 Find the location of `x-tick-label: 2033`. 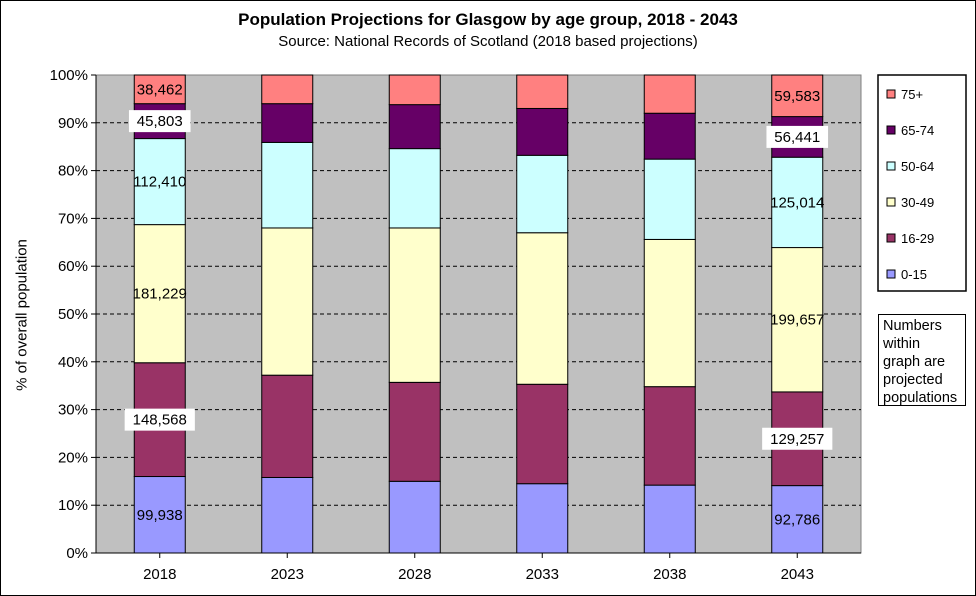

x-tick-label: 2033 is located at coordinates (542, 574).